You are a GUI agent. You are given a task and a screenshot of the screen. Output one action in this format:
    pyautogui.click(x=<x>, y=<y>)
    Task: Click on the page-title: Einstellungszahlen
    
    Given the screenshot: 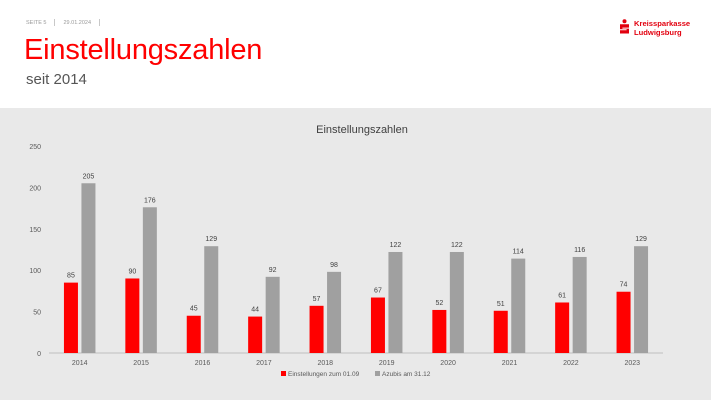 What is the action you would take?
    pyautogui.click(x=143, y=50)
    